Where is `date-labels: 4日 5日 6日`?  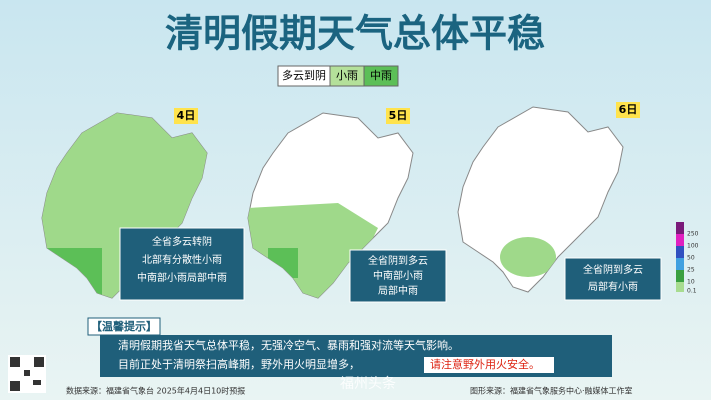
date-labels: 4日 5日 6日 is located at coordinates (407, 113).